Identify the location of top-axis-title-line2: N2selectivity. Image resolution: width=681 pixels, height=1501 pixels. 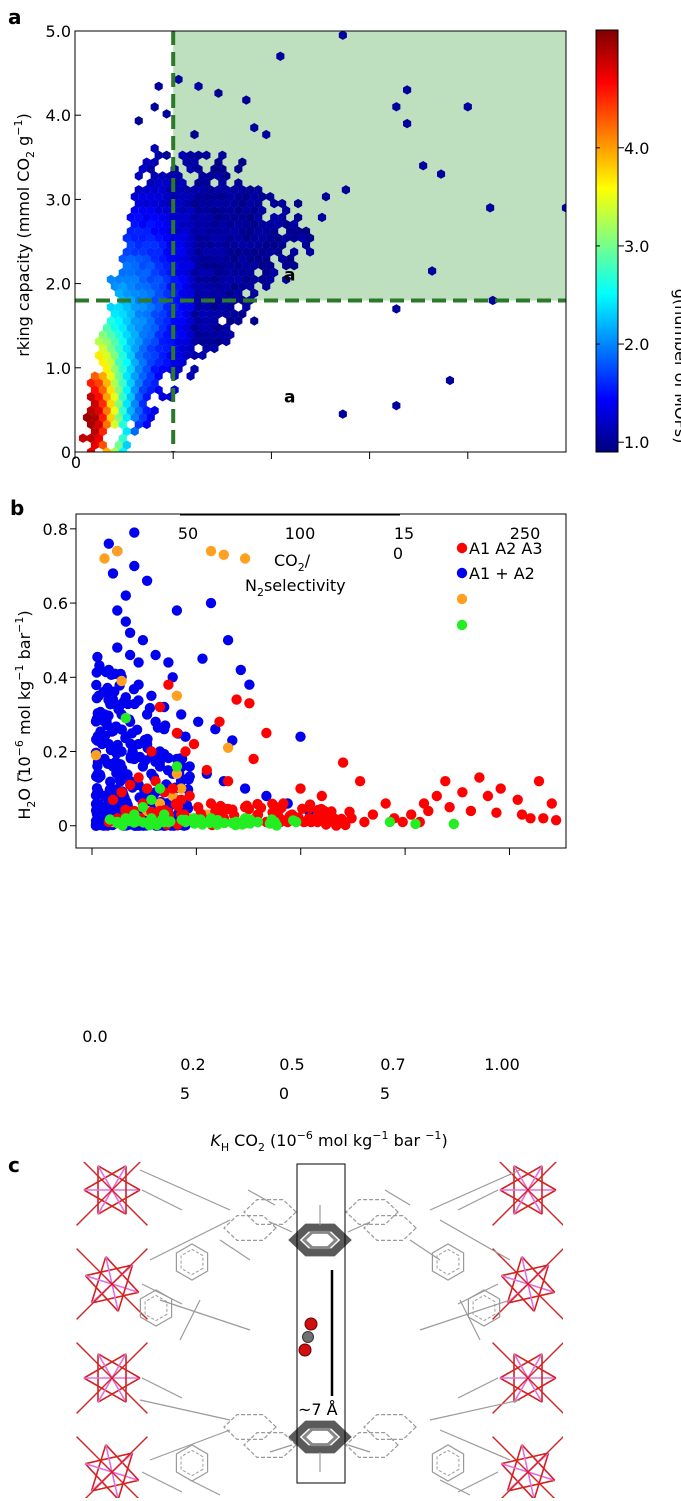
(295, 587).